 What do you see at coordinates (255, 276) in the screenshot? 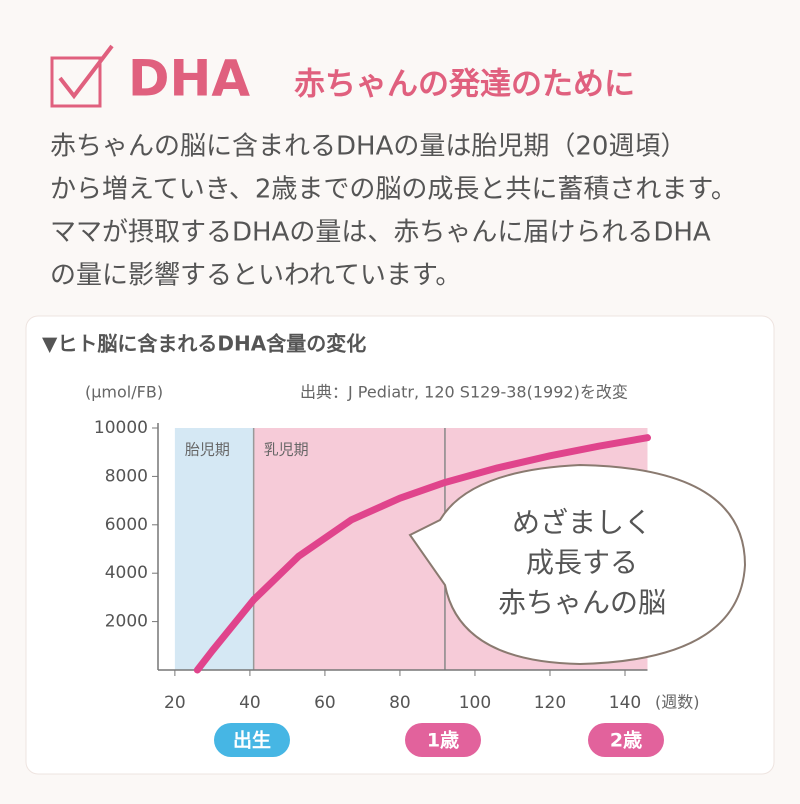
I see `paragraph-line: の量に影響するといわれています。` at bounding box center [255, 276].